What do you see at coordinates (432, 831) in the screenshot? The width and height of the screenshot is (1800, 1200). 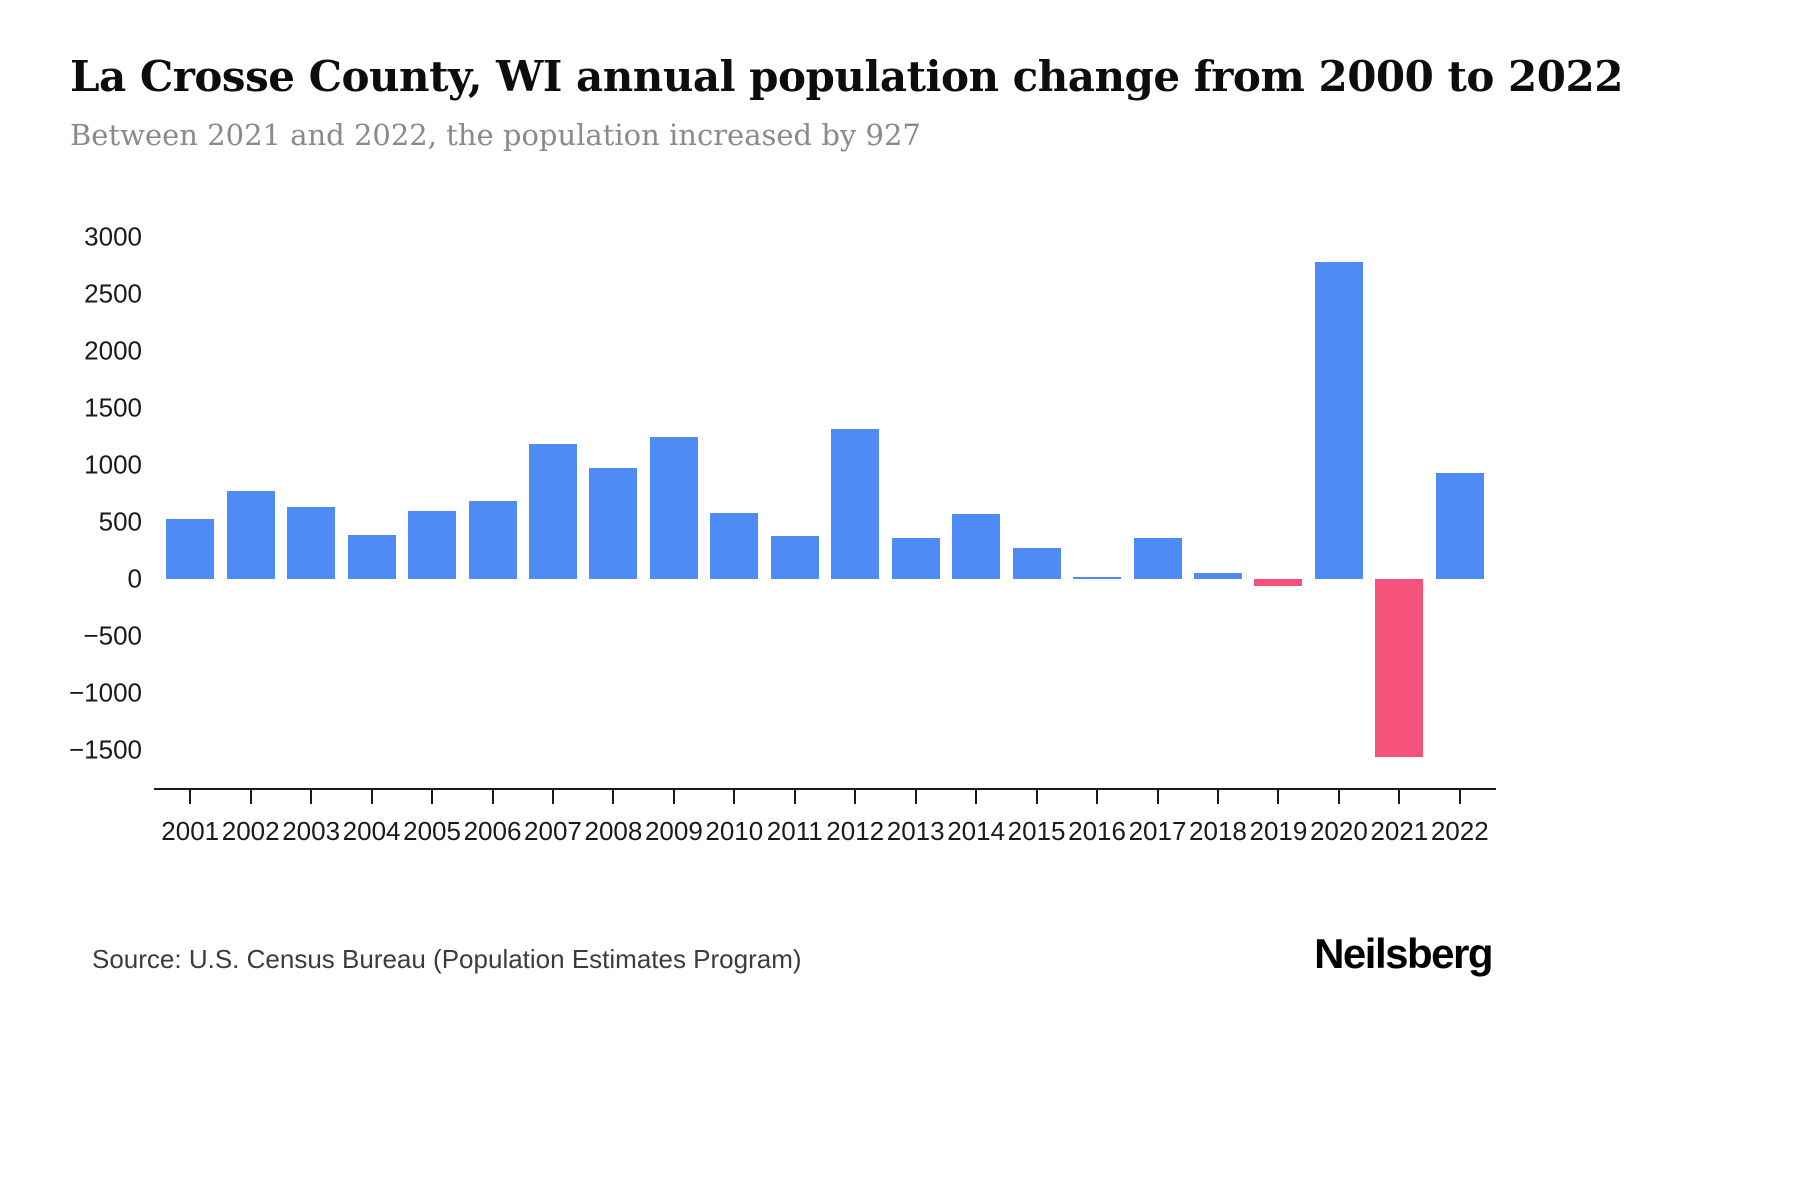 I see `x-axis-label: 2005` at bounding box center [432, 831].